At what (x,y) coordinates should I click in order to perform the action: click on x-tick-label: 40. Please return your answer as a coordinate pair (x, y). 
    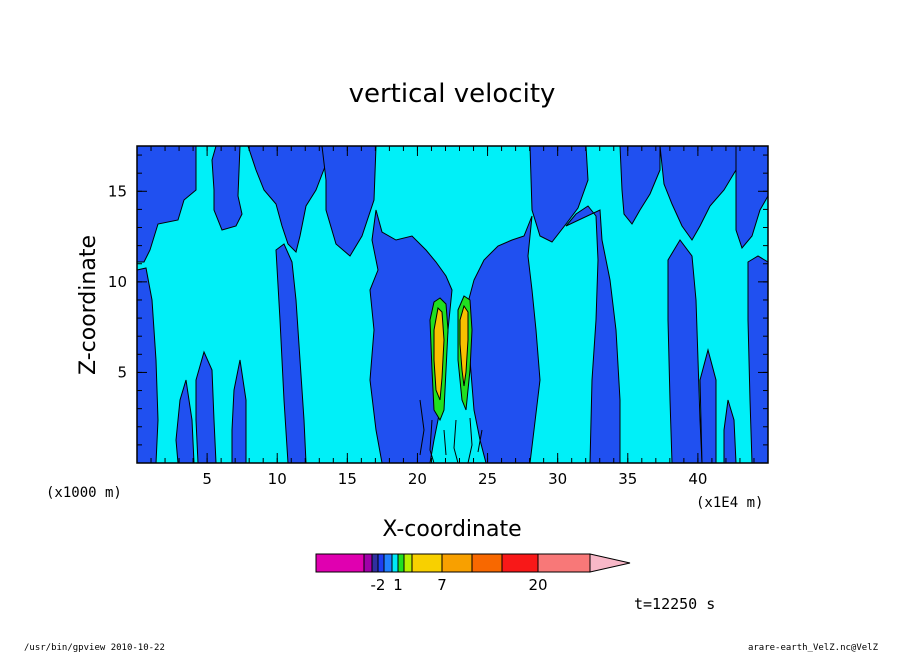
    Looking at the image, I should click on (697, 479).